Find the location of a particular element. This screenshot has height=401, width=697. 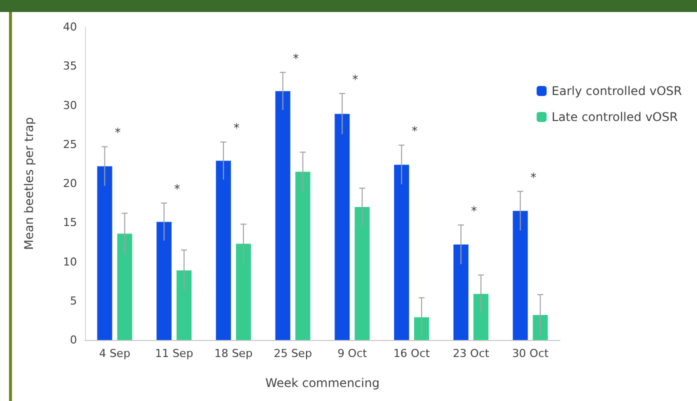

x-tick-label: 25 Sep is located at coordinates (293, 353).